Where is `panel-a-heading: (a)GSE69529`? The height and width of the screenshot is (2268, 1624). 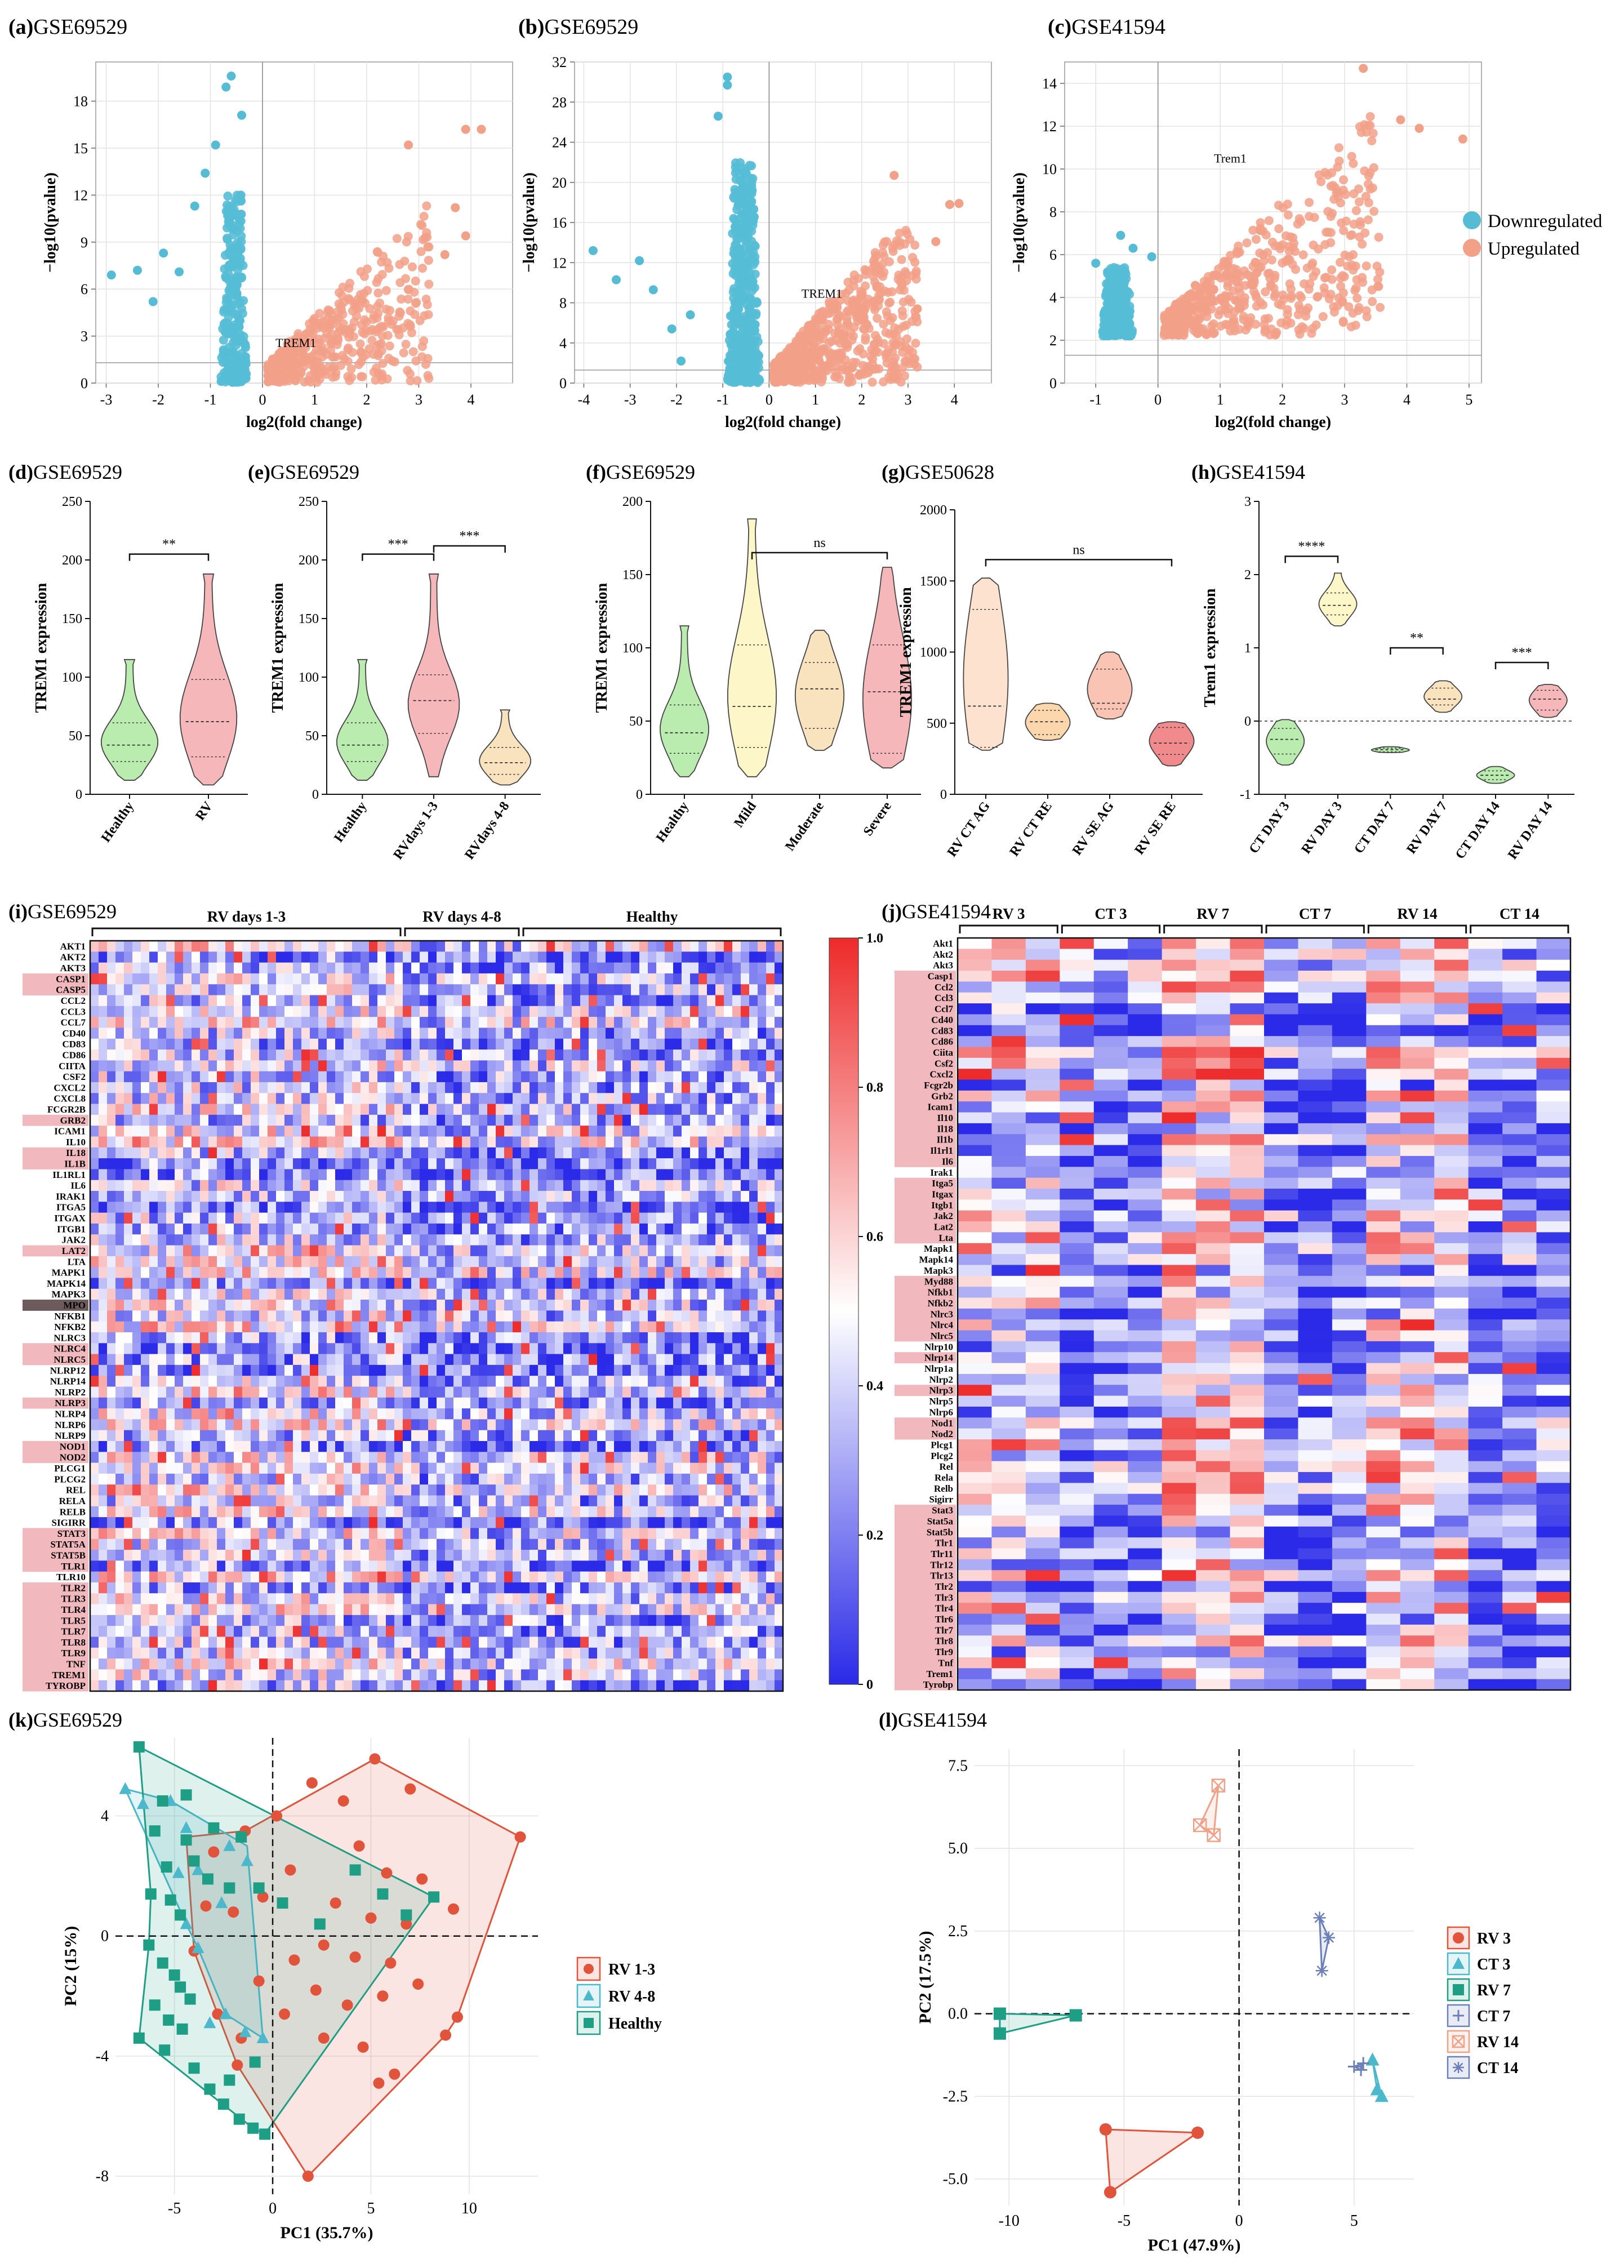
panel-a-heading: (a)GSE69529 is located at coordinates (68, 27).